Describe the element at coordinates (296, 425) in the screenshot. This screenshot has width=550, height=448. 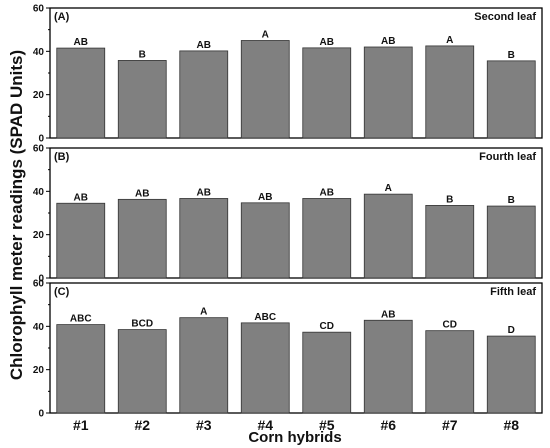
I see `category-labels: #1 #2 #3 #4 #5 #6 #7 #8` at that location.